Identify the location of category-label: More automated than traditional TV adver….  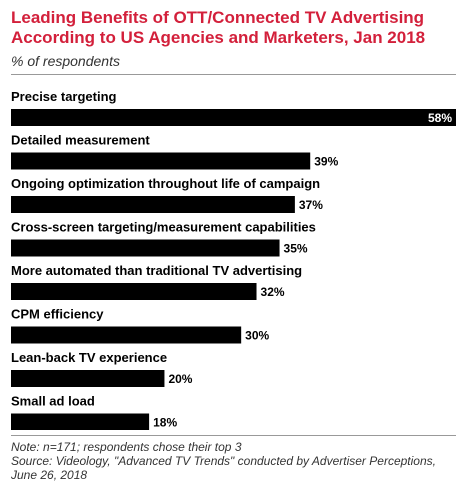
(156, 270).